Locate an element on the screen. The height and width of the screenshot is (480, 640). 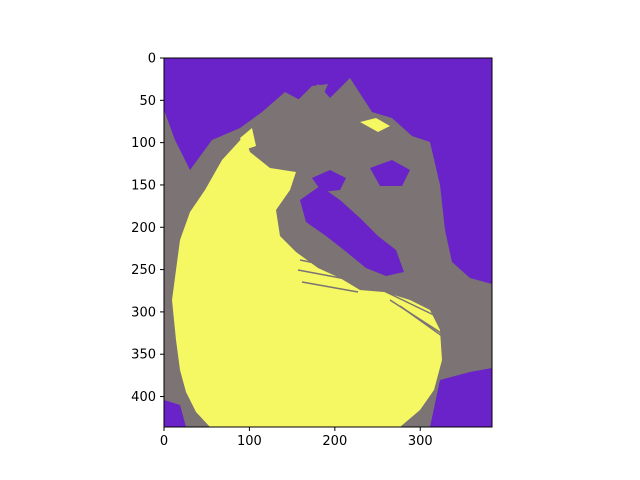
x-tick-label: 100 is located at coordinates (249, 441).